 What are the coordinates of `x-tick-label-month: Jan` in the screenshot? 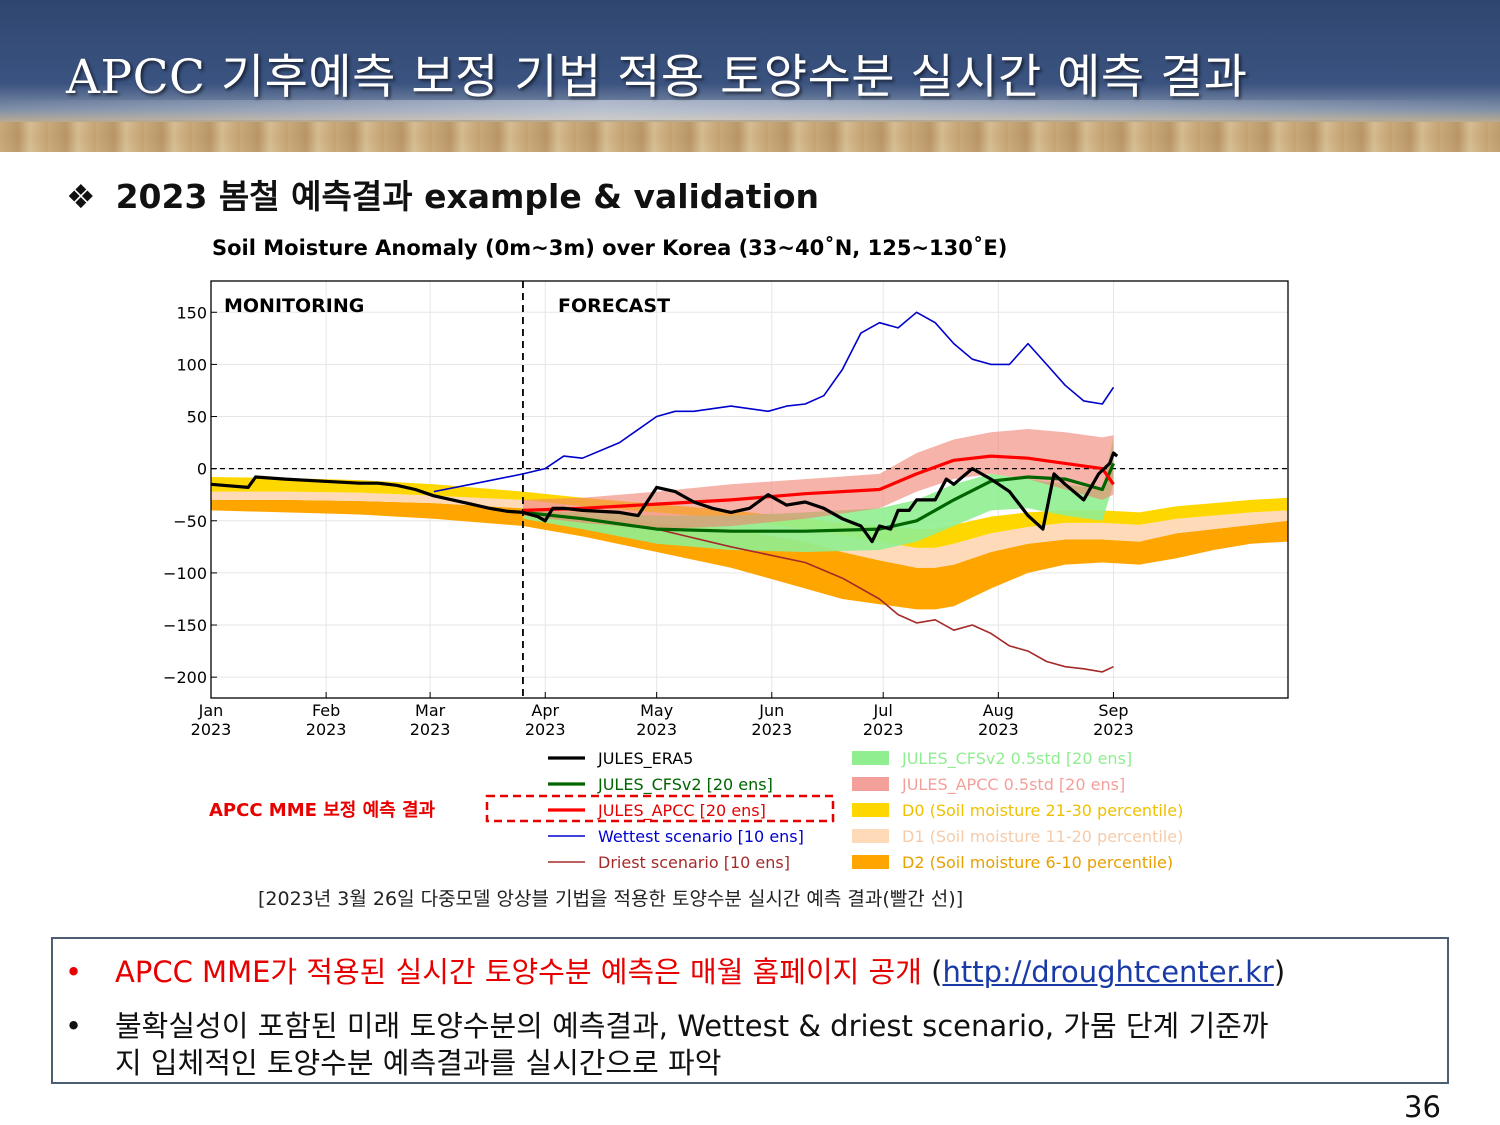 It's located at (211, 710).